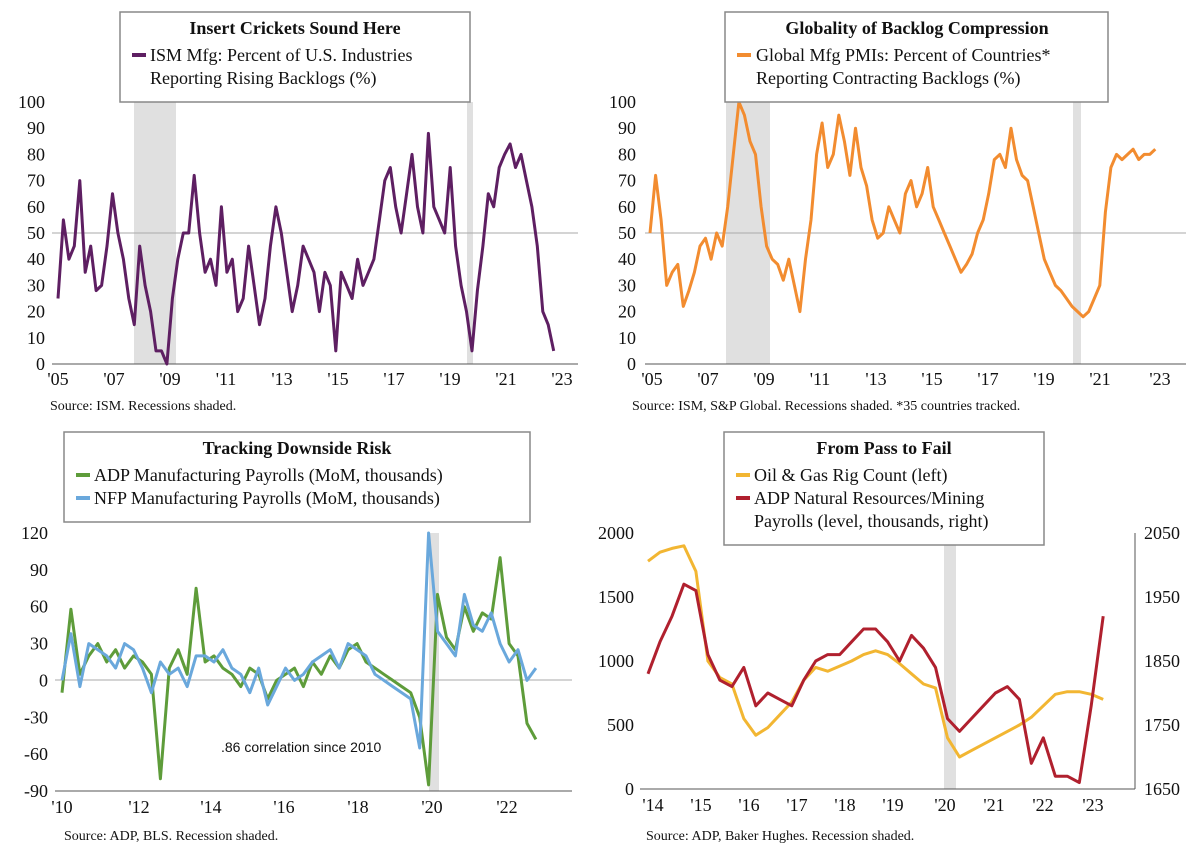 This screenshot has height=859, width=1200. I want to click on y-tick-labels-left: 0 500 1000 1500 2000, so click(616, 661).